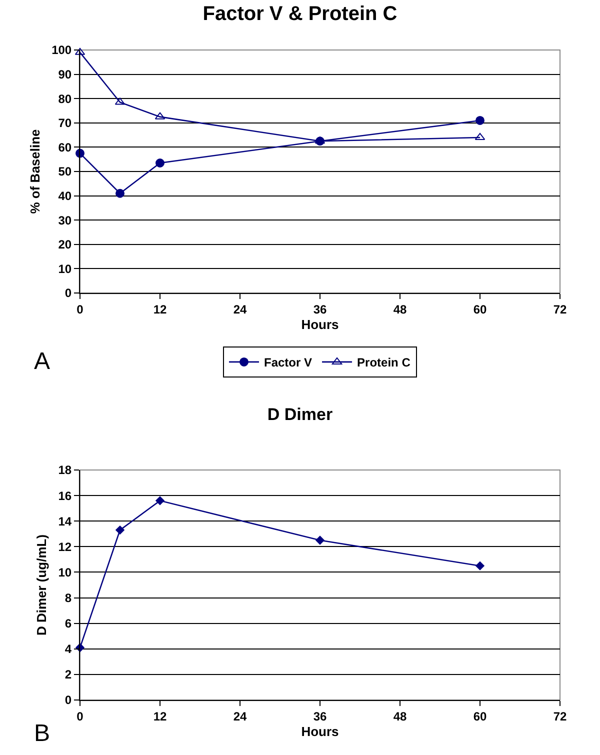  I want to click on y-tick-label: 18, so click(65, 470).